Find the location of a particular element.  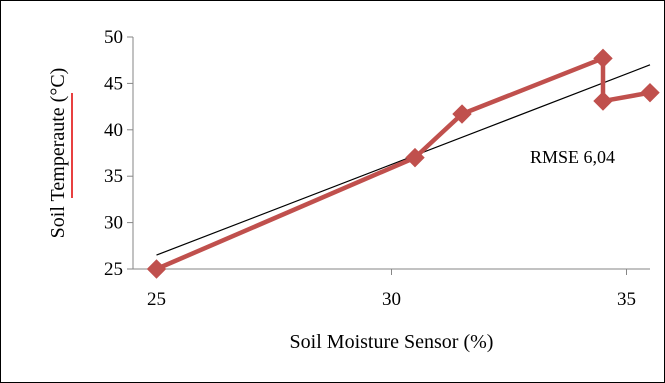

x-tick-label: 25 is located at coordinates (156, 299).